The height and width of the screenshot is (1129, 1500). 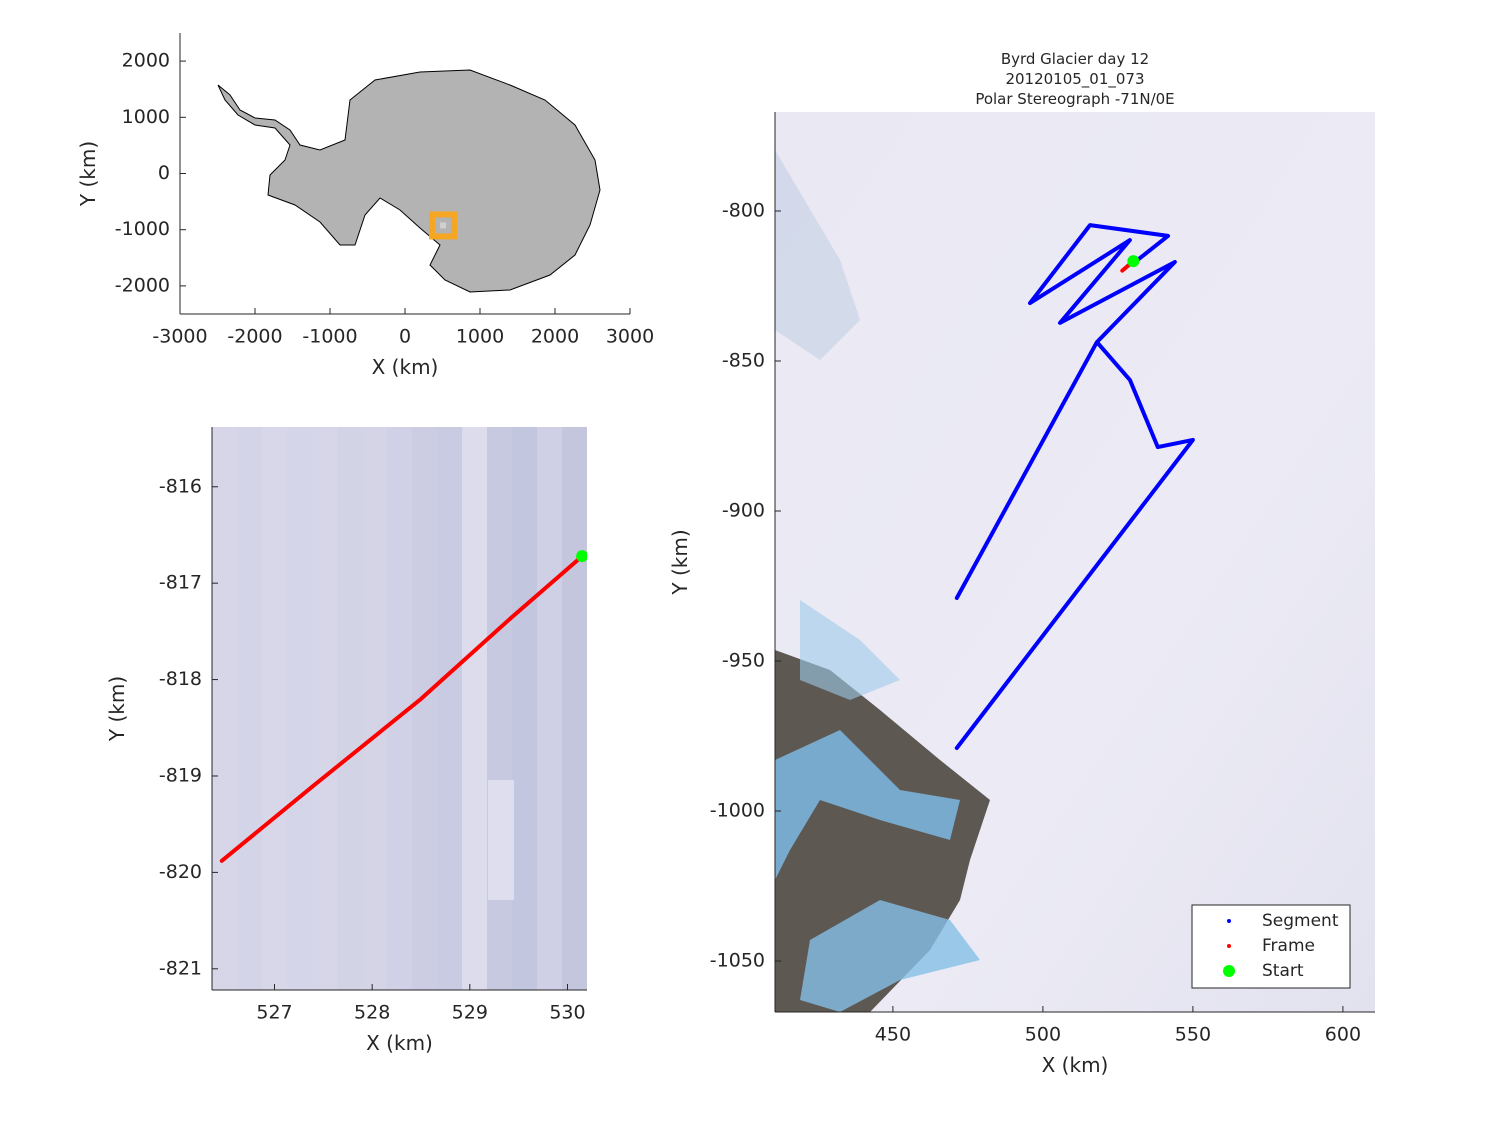 I want to click on y-tick-label: -821, so click(x=180, y=968).